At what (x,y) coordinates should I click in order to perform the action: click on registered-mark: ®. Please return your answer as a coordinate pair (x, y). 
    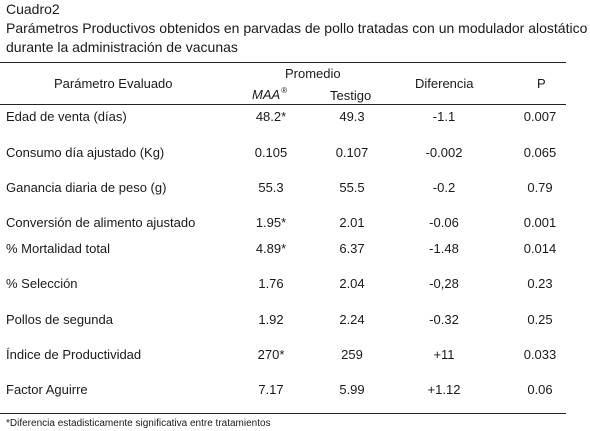
    Looking at the image, I should click on (284, 90).